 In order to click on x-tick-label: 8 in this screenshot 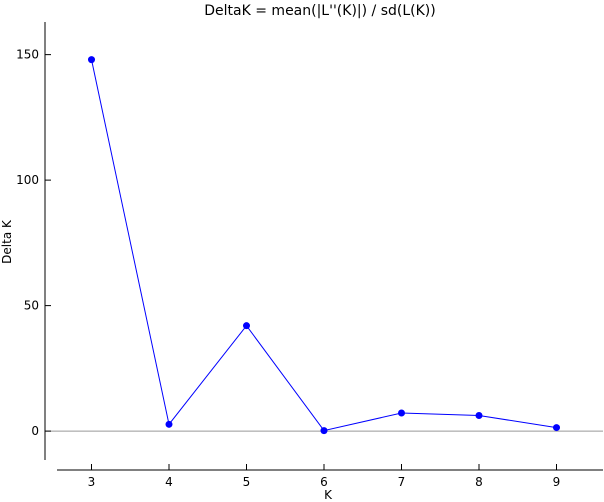, I will do `click(479, 482)`.